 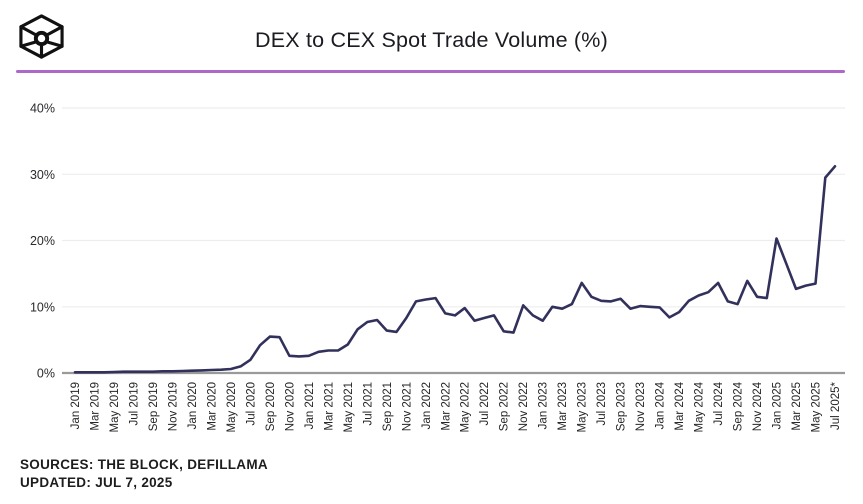 What do you see at coordinates (193, 405) in the screenshot?
I see `x-tick-label: Jan 2020` at bounding box center [193, 405].